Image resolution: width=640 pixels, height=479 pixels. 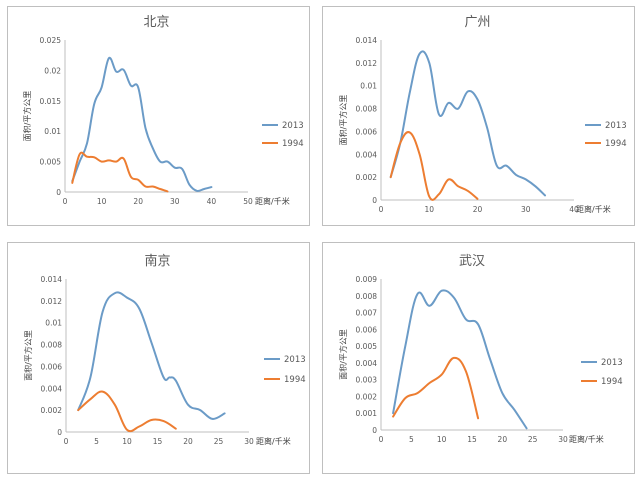 What do you see at coordinates (477, 22) in the screenshot?
I see `chart-title: 广州` at bounding box center [477, 22].